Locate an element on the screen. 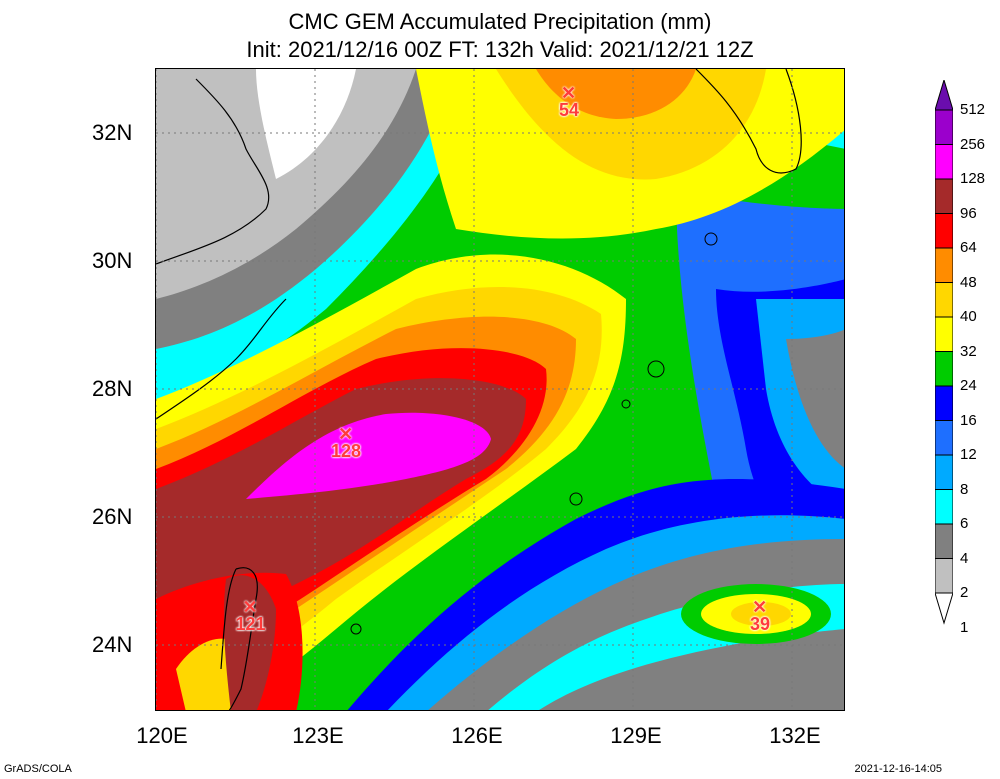 Image resolution: width=1000 pixels, height=779 pixels. map-title: CMC GEM Accumulated Precipitation (mm) is located at coordinates (500, 21).